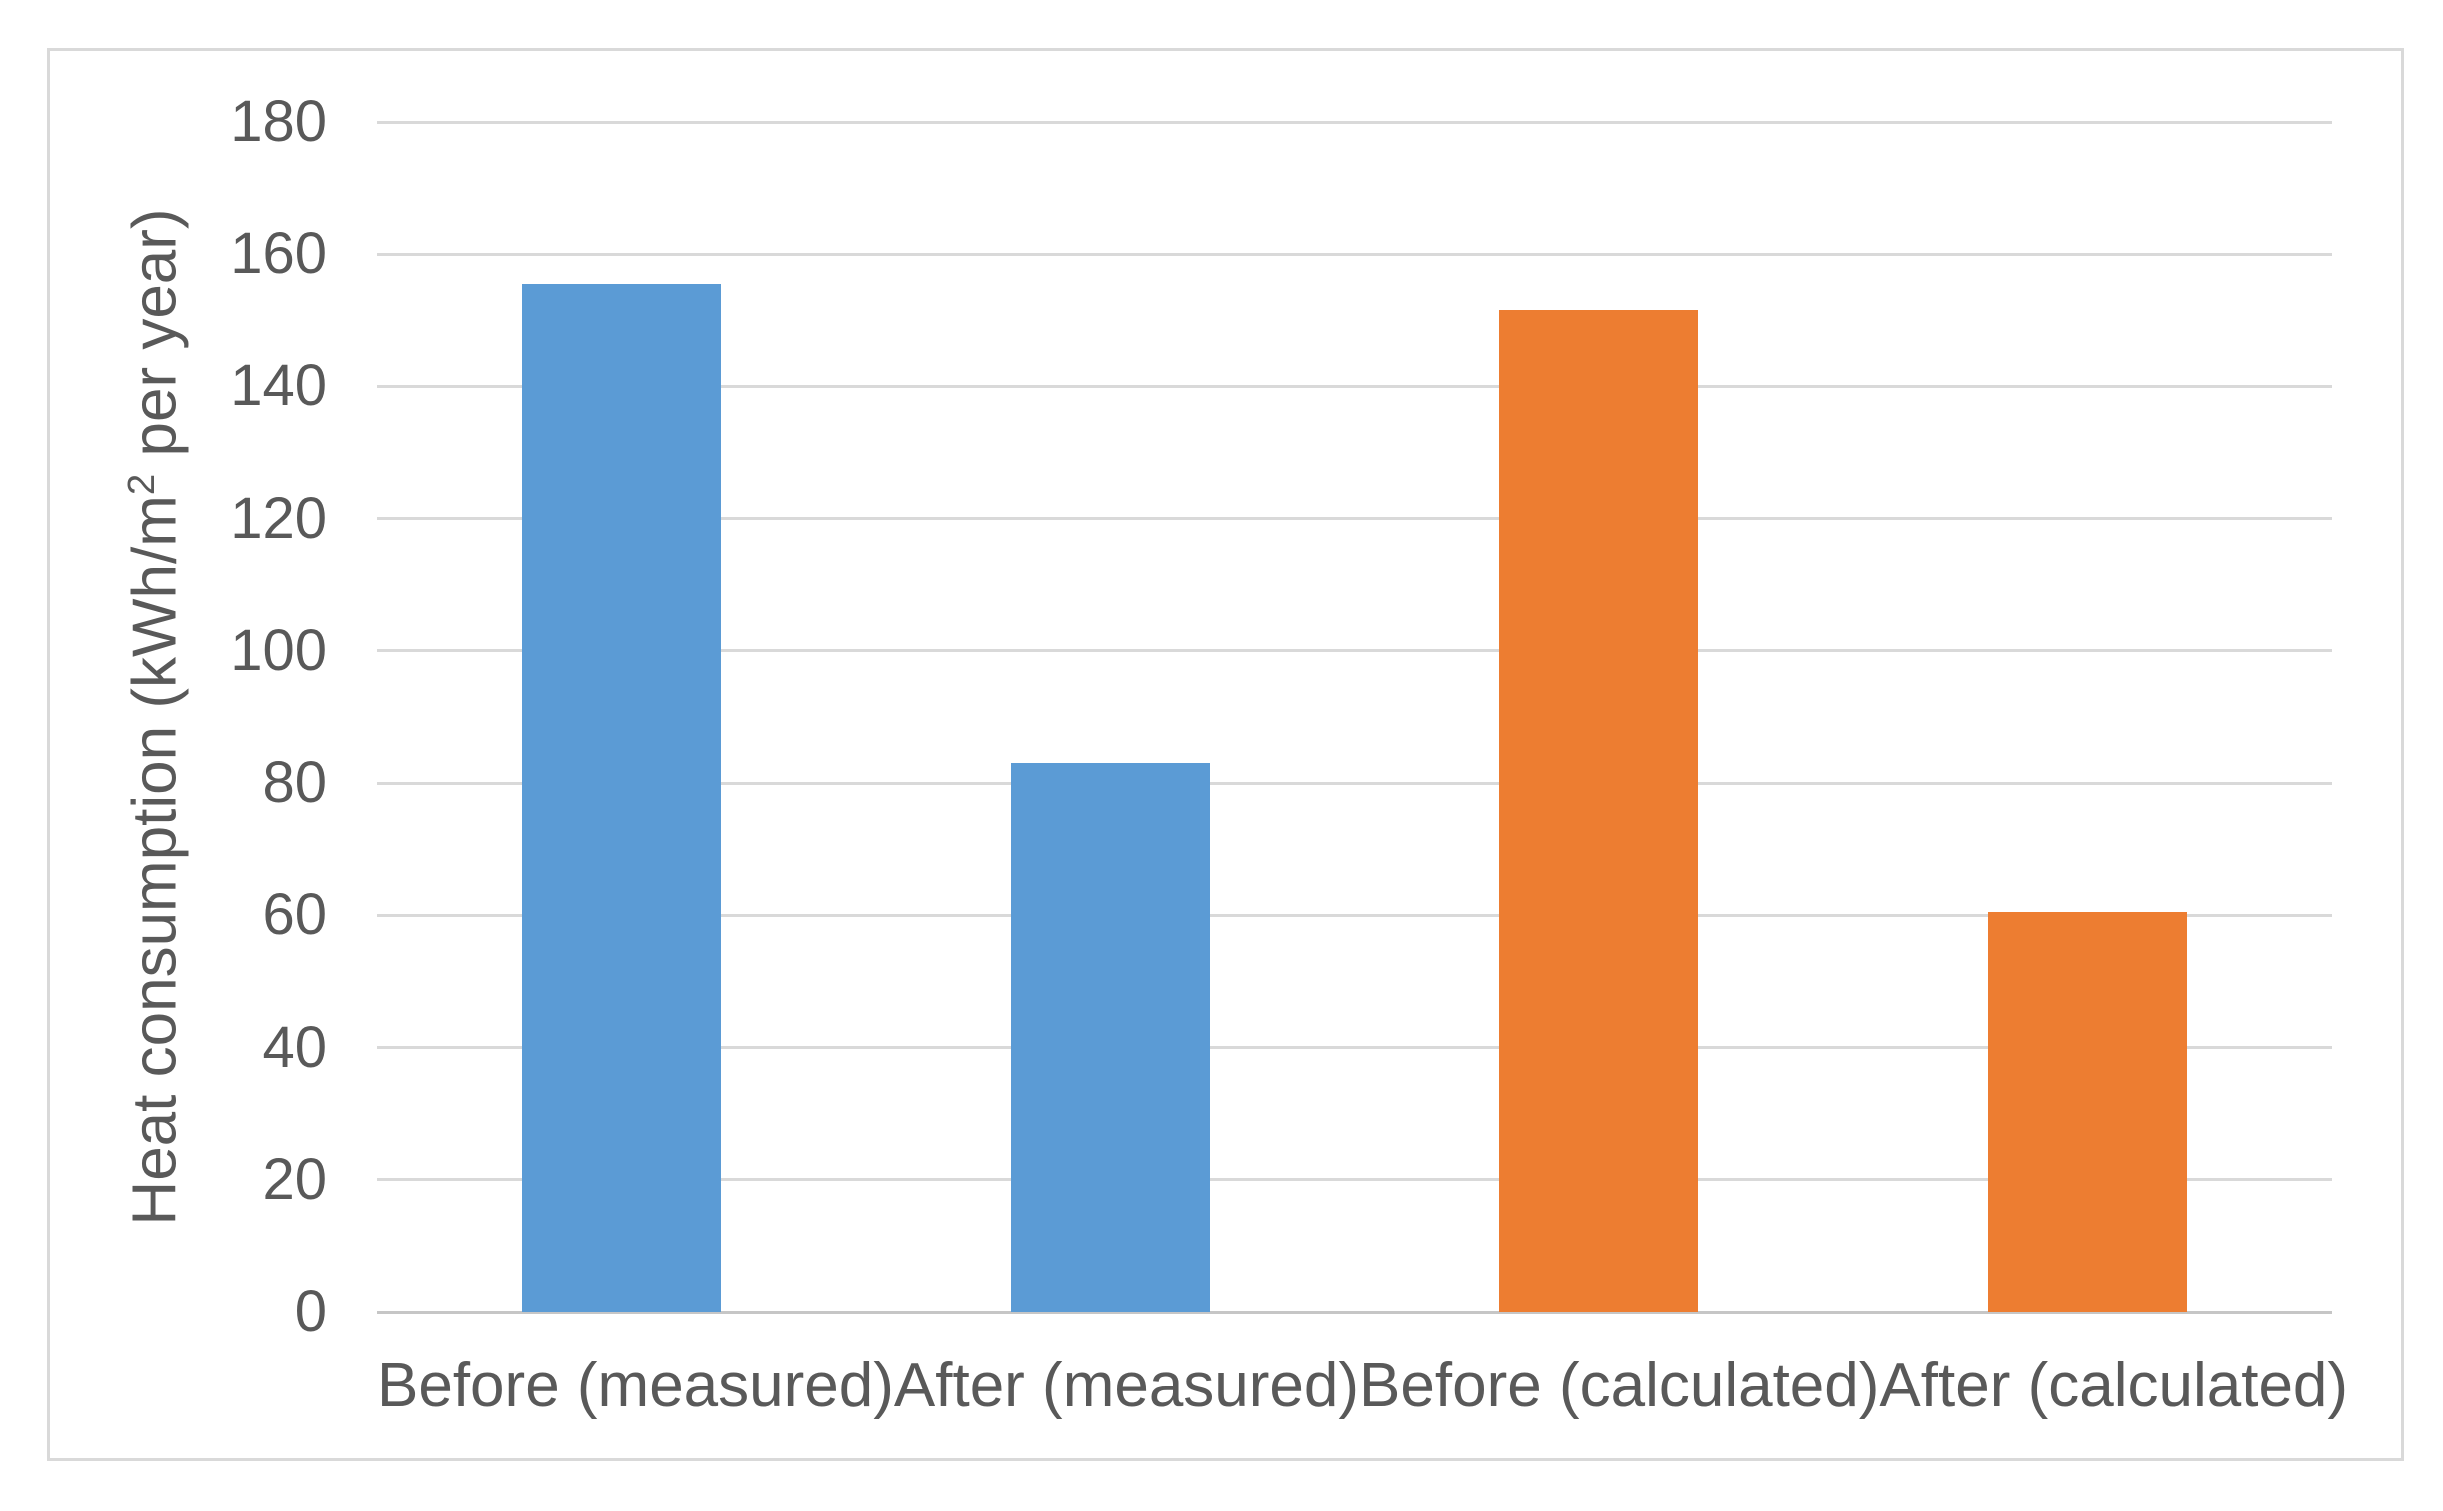 This screenshot has width=2443, height=1511. What do you see at coordinates (621, 797) in the screenshot?
I see `bar-before-measured` at bounding box center [621, 797].